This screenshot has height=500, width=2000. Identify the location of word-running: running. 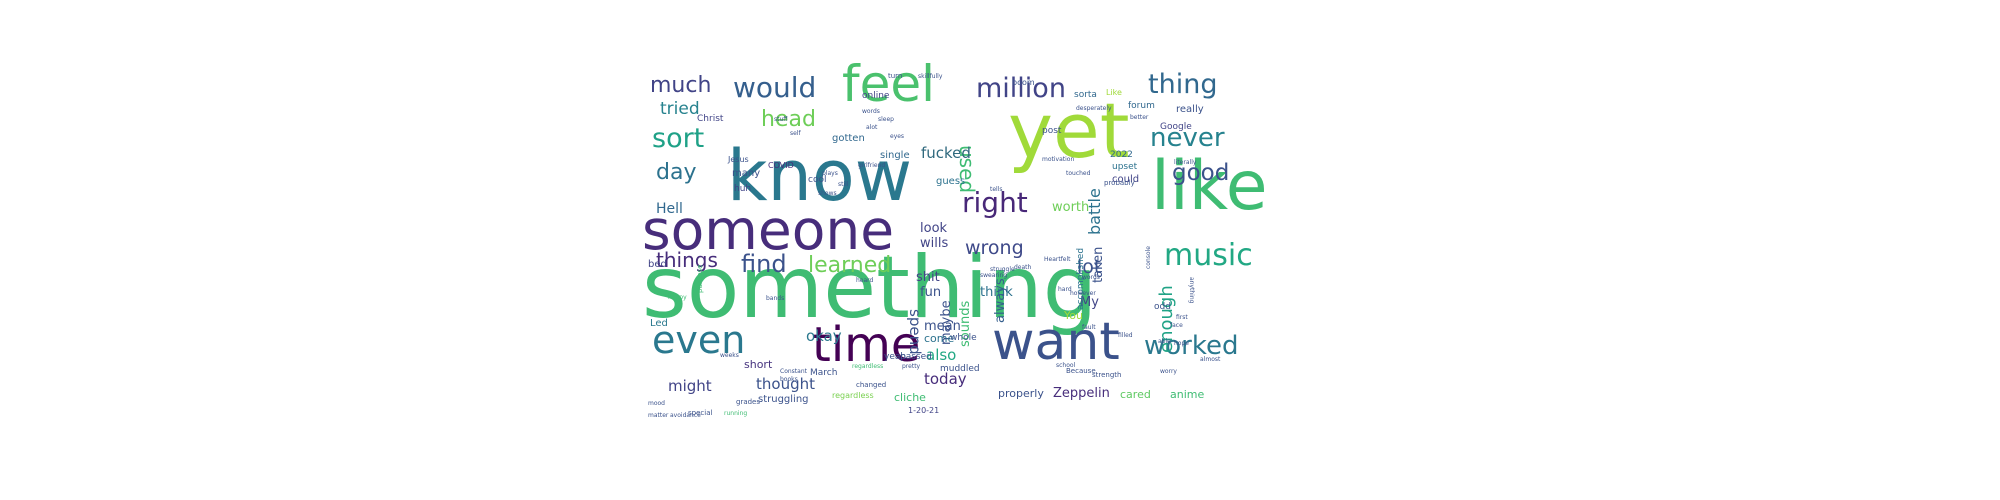
(735, 413).